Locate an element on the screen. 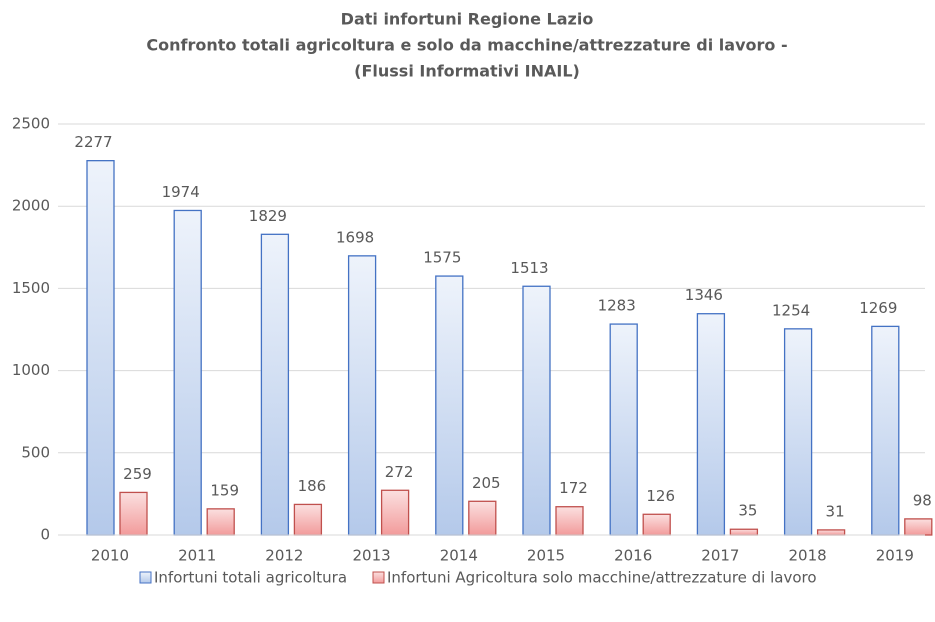  value-label: 1974 is located at coordinates (181, 192).